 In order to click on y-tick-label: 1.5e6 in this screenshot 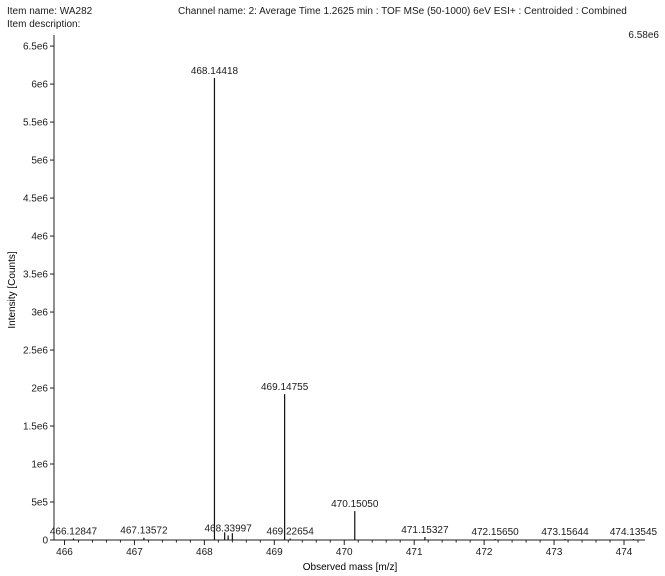, I will do `click(35, 427)`.